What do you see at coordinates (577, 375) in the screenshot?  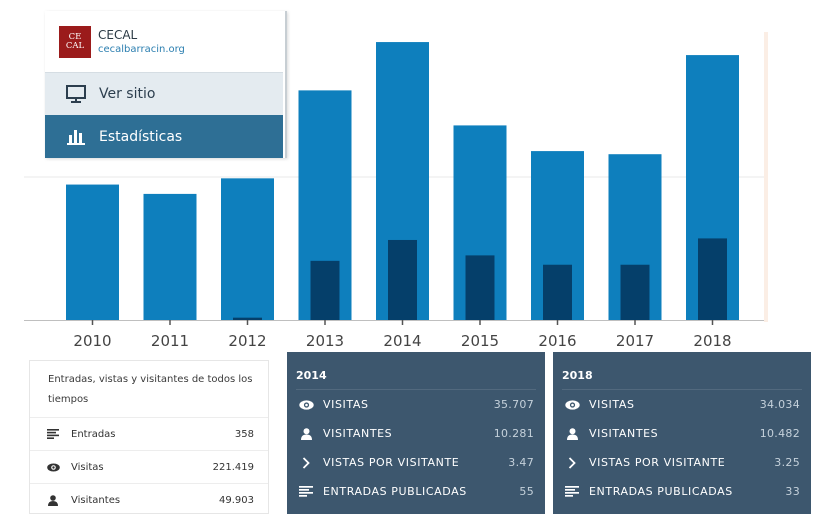 I see `year-panel-title: 2018` at bounding box center [577, 375].